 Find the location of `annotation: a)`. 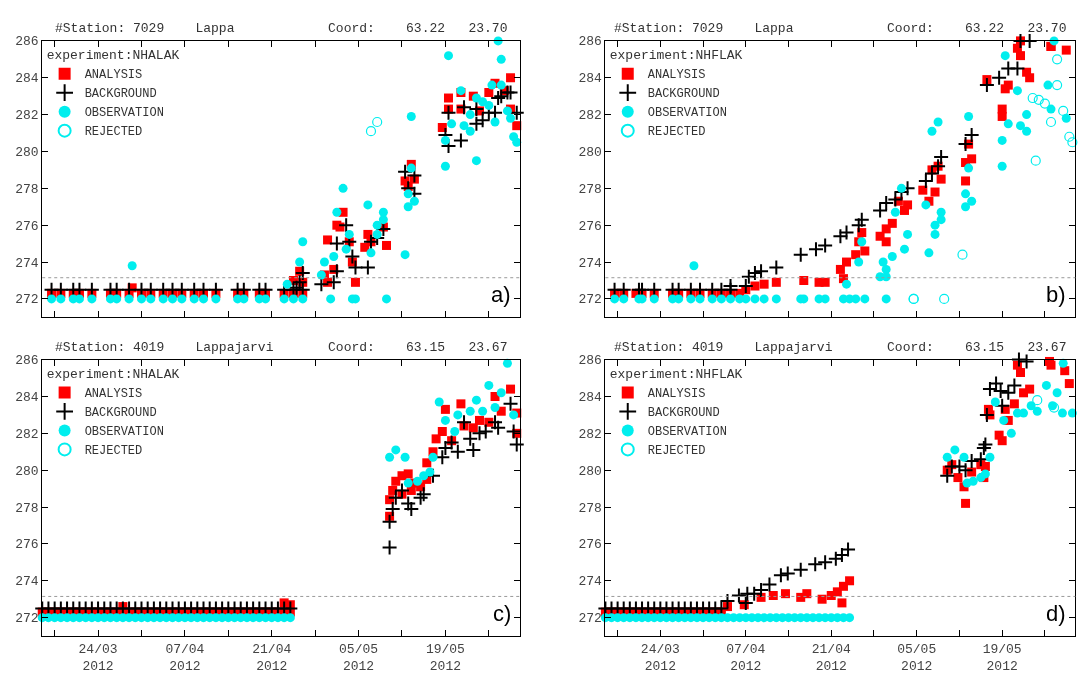

annotation: a) is located at coordinates (501, 294).